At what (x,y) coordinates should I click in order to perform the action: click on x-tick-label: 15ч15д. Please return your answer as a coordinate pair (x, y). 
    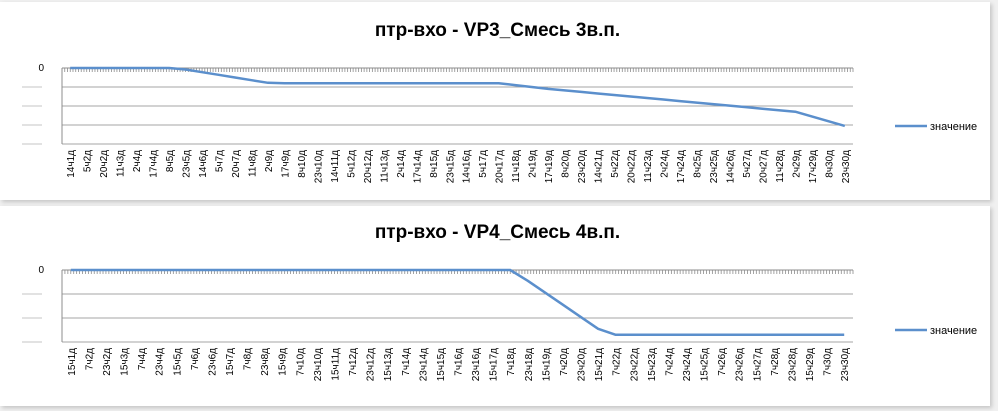
    Looking at the image, I should click on (441, 364).